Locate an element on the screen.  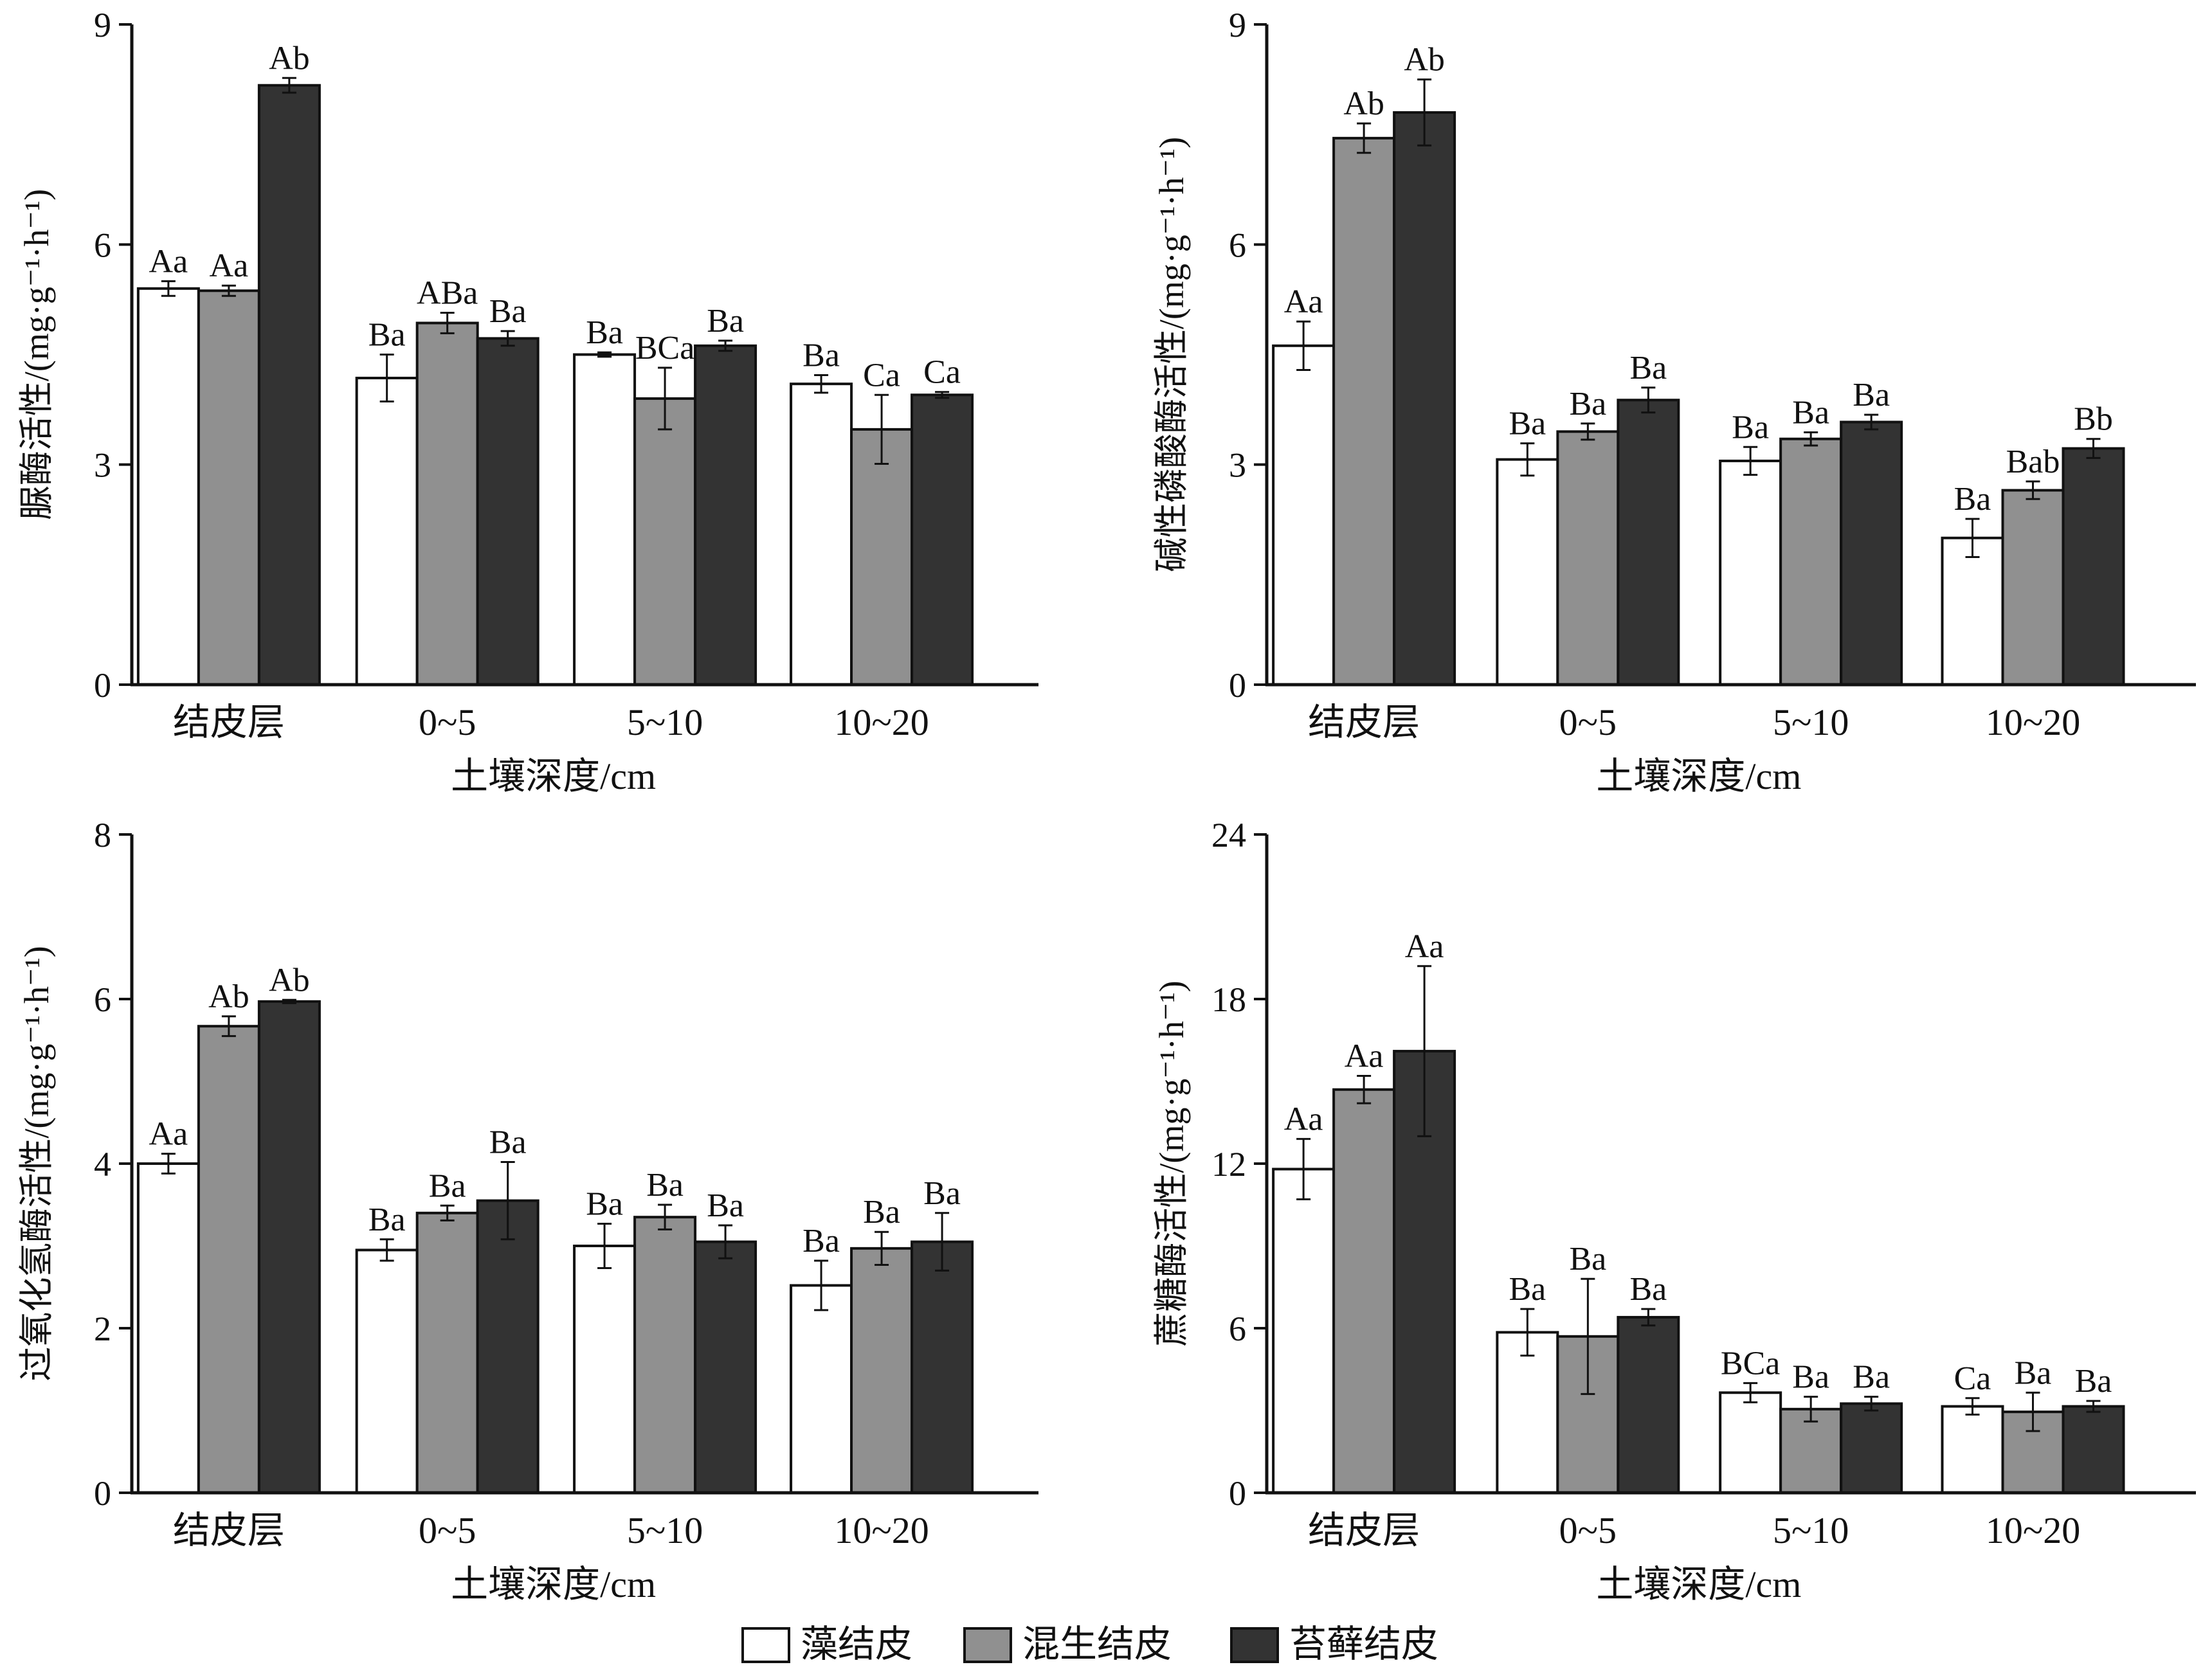
y-axis-title: 碱性磷酸酶活性/(mg·g⁻¹·h⁻¹) is located at coordinates (1171, 354).